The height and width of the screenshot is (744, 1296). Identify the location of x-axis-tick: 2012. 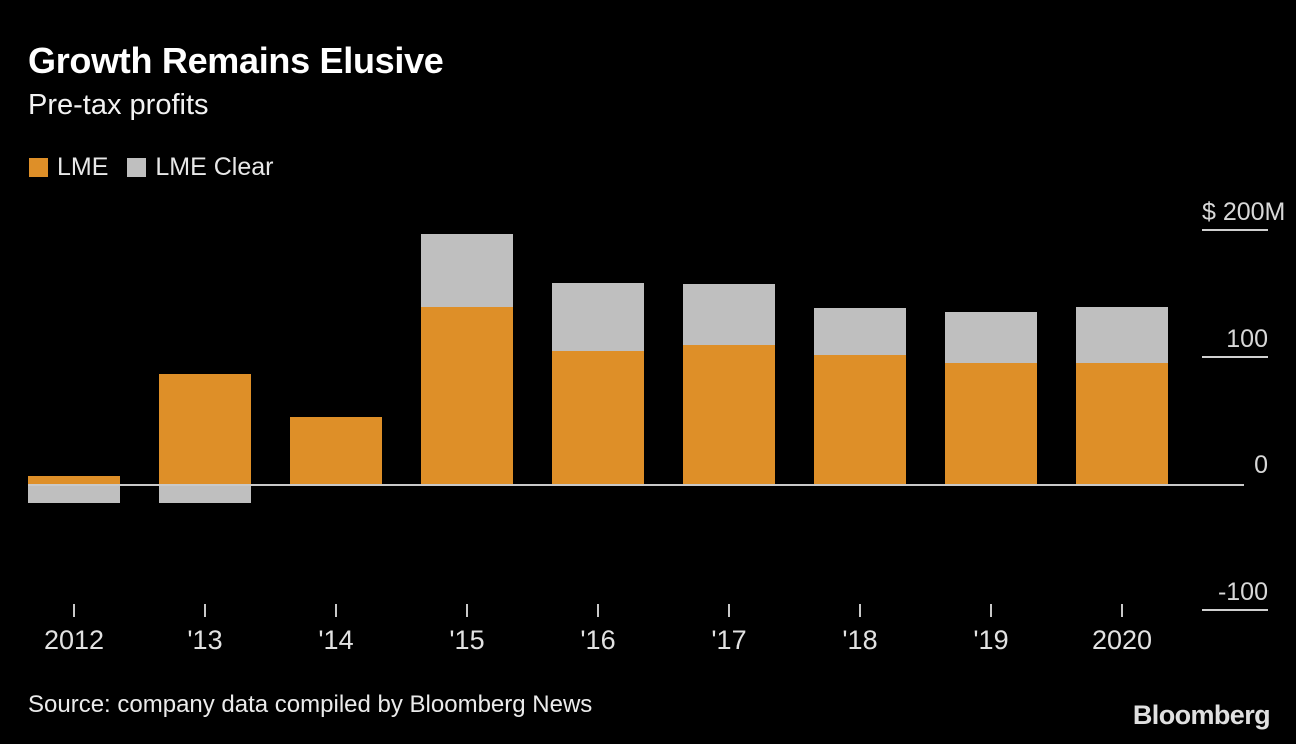
(74, 629).